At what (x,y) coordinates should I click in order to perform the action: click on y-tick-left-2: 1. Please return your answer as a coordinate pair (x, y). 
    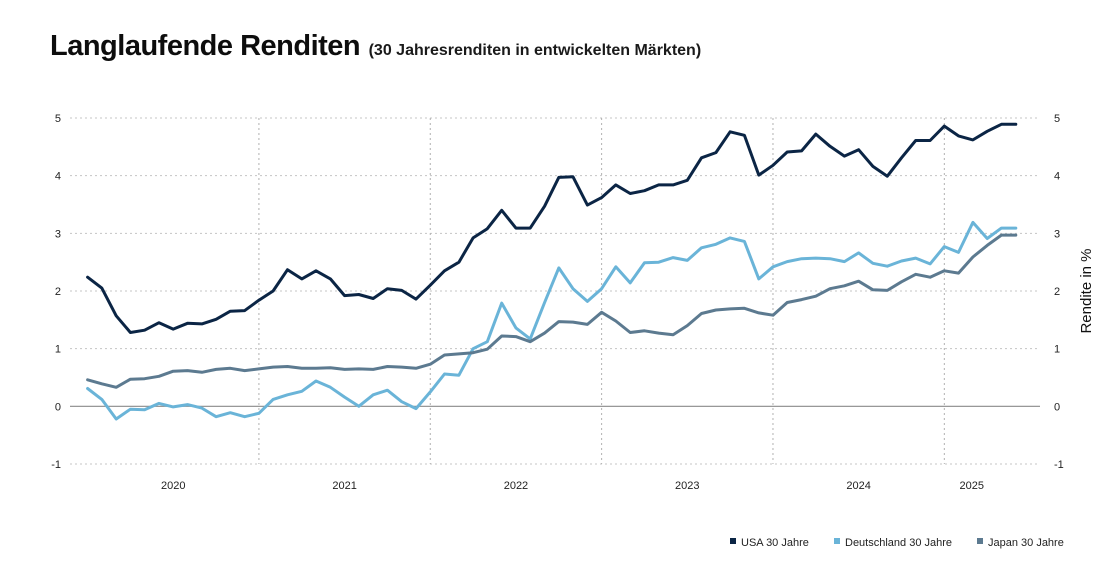
    Looking at the image, I should click on (58, 350).